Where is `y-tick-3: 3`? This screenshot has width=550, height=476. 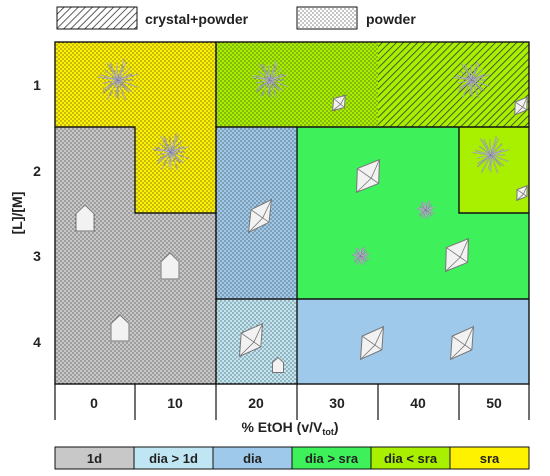
y-tick-3: 3 is located at coordinates (37, 256).